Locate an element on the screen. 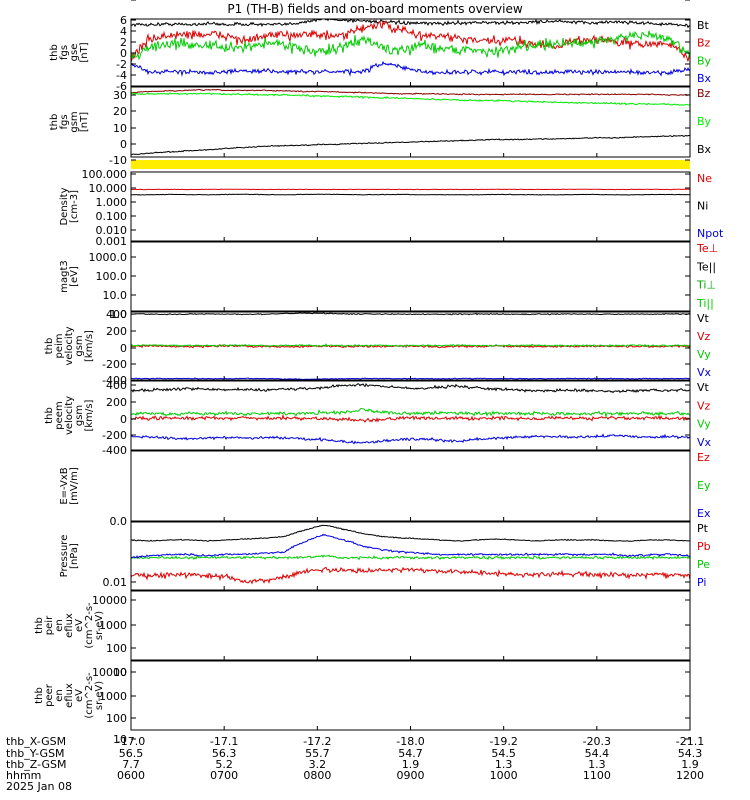 The width and height of the screenshot is (750, 800). y-axis-label: magt3 is located at coordinates (64, 276).